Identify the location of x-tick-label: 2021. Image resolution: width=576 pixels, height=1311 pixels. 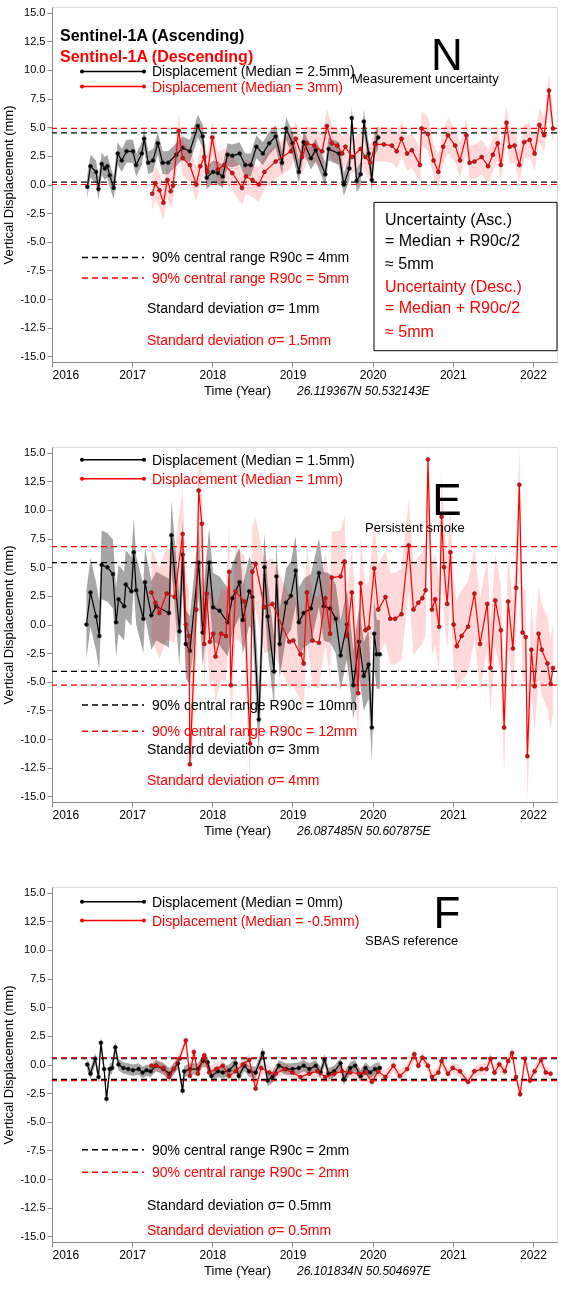
(453, 1254).